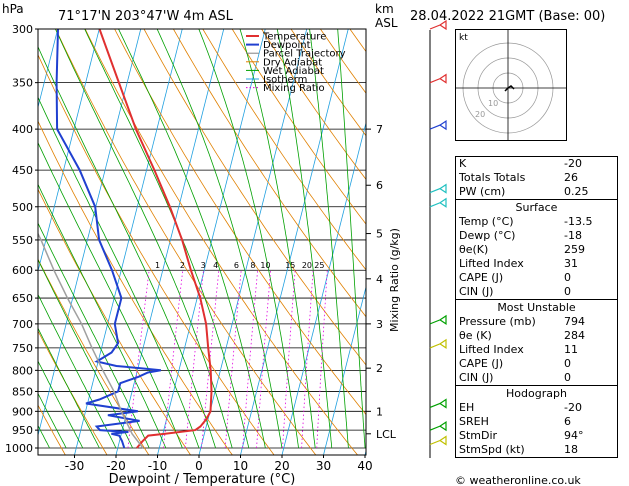 The width and height of the screenshot is (629, 486). Describe the element at coordinates (573, 163) in the screenshot. I see `index-value: -20` at that location.